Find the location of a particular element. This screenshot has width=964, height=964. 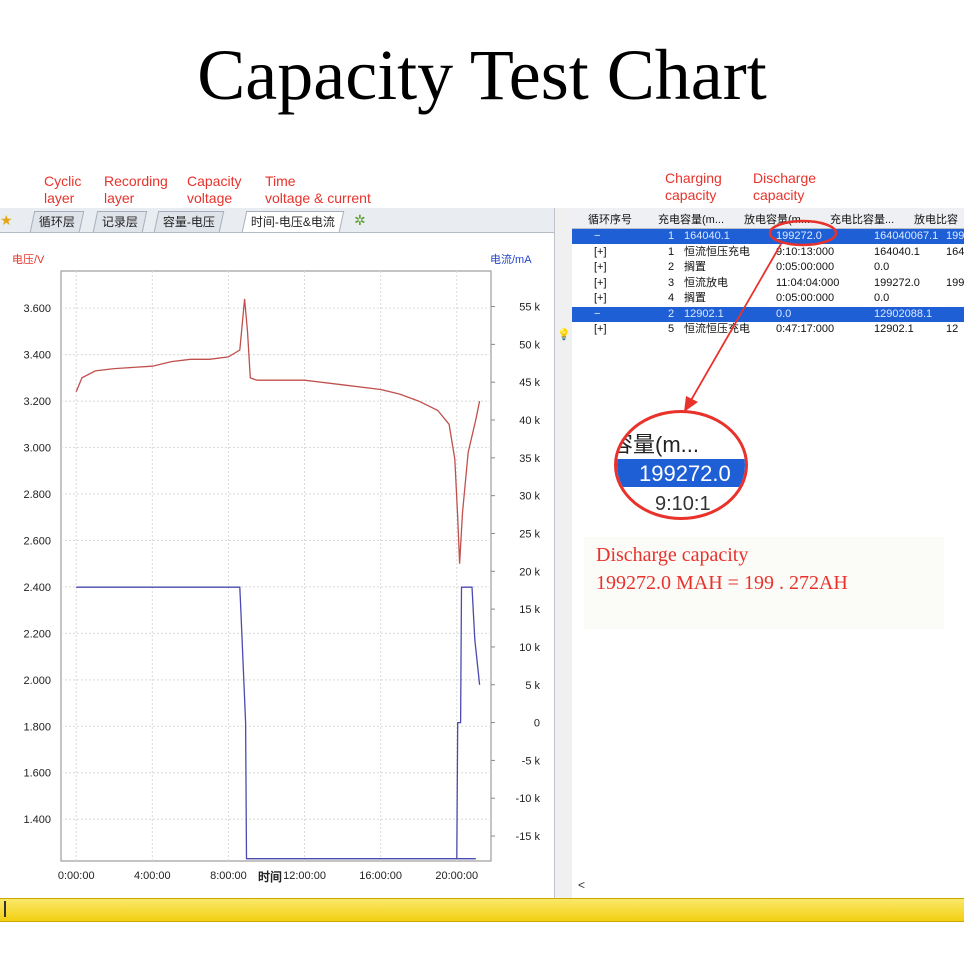

annotation-discharge-capacity: Discharge capacity is located at coordinates (784, 187).